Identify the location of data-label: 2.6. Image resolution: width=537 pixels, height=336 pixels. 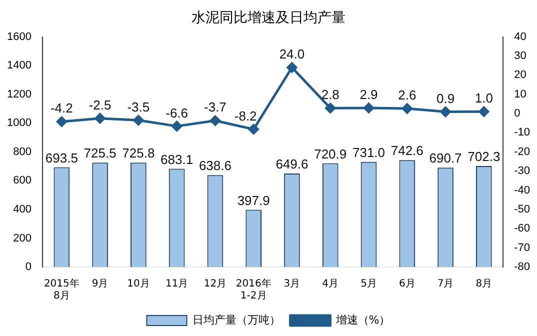
(407, 95).